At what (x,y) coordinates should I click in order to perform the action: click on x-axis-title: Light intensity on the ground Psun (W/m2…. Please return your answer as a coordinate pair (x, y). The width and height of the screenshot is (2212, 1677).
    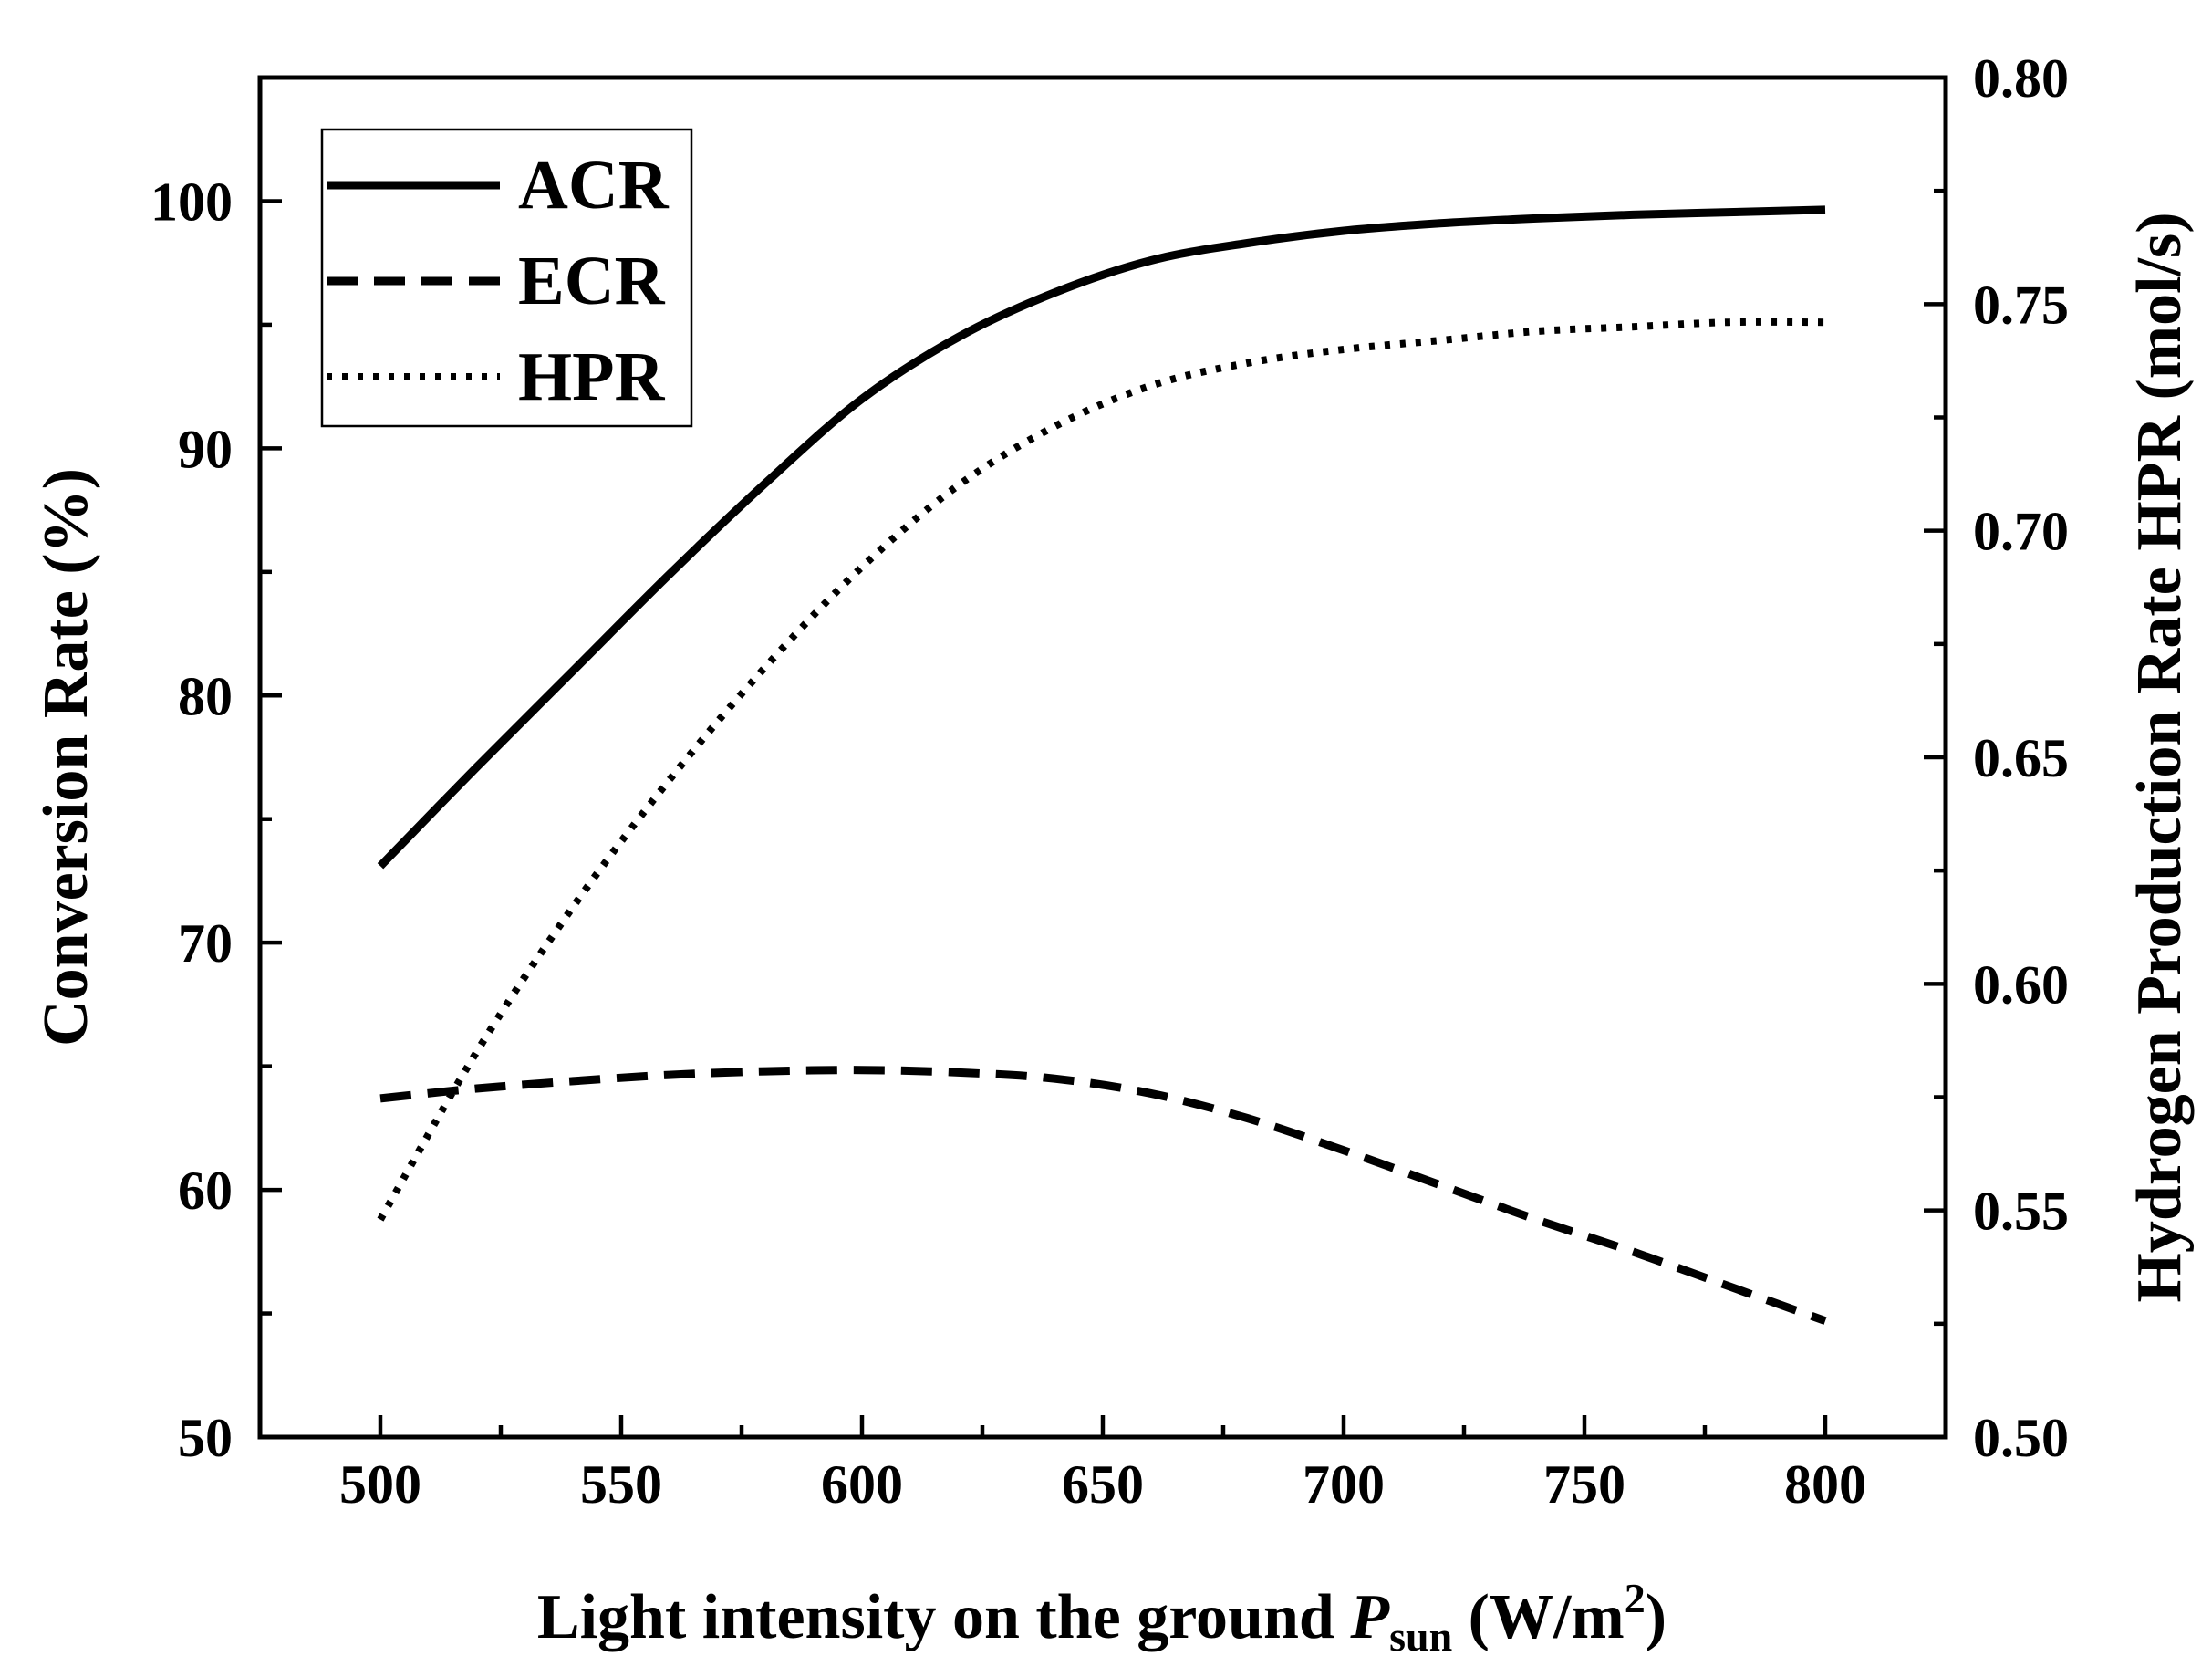
    Looking at the image, I should click on (1102, 1617).